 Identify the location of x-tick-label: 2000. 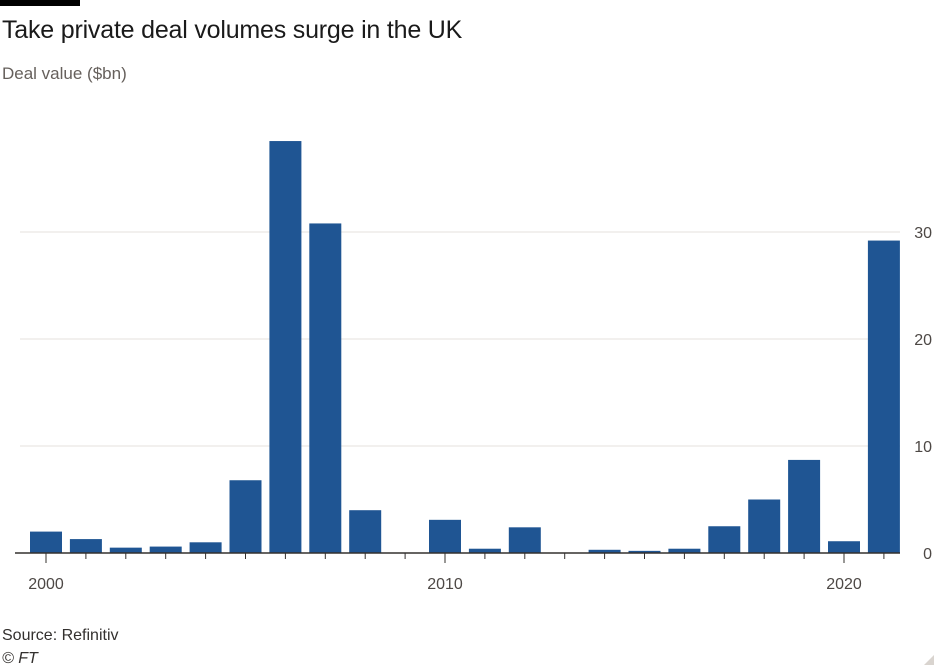
(46, 584).